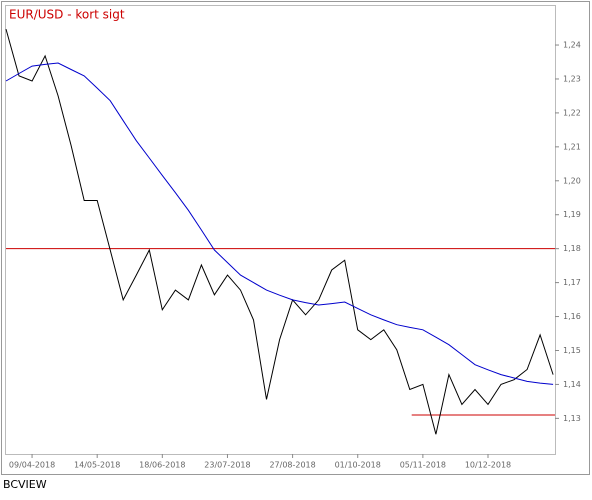 The height and width of the screenshot is (500, 592). What do you see at coordinates (572, 350) in the screenshot?
I see `y-tick-label: 1,15` at bounding box center [572, 350].